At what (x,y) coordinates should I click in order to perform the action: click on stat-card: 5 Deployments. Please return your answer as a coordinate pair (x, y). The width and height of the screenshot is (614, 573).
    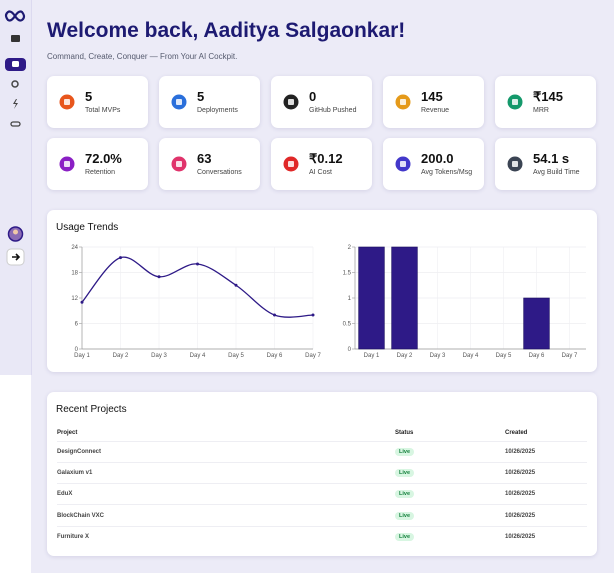
    Looking at the image, I should click on (209, 102).